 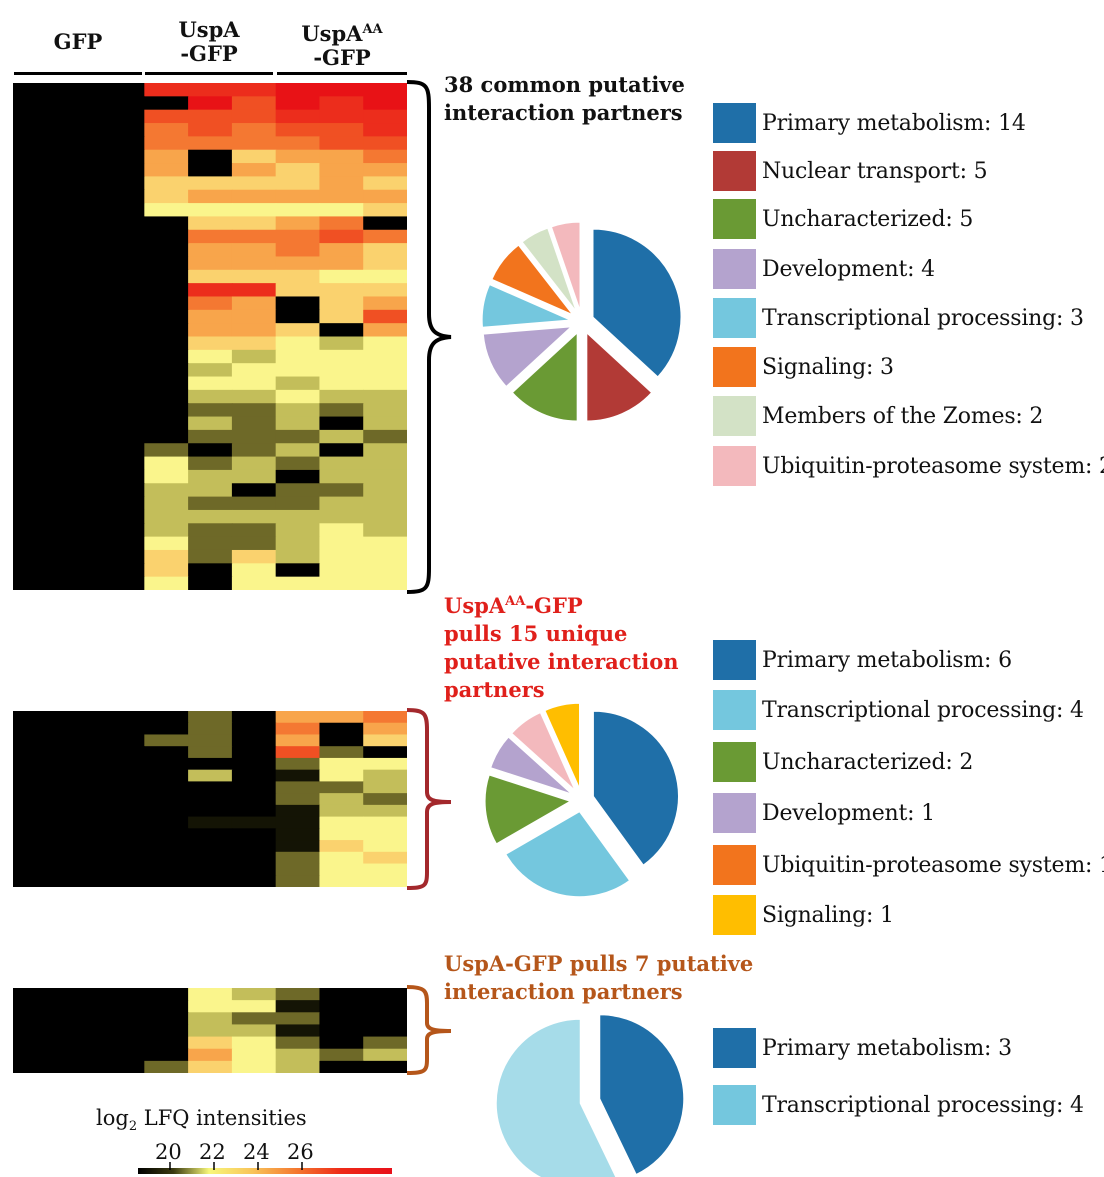 What do you see at coordinates (556, 1097) in the screenshot?
I see `pie-uspa-slice-transcriptional-processing` at bounding box center [556, 1097].